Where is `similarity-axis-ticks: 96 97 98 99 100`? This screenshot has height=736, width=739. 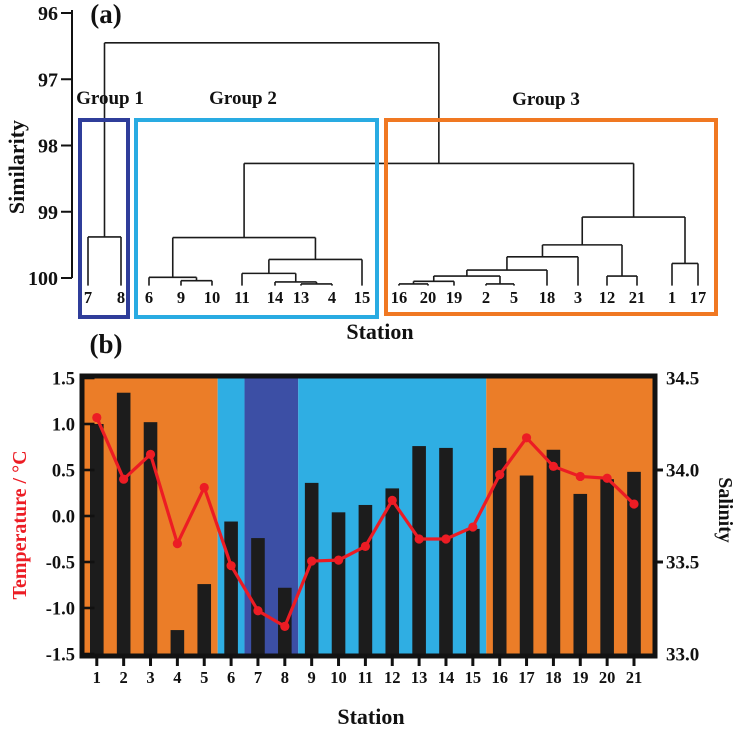
similarity-axis-ticks: 96 97 98 99 100 is located at coordinates (50, 146).